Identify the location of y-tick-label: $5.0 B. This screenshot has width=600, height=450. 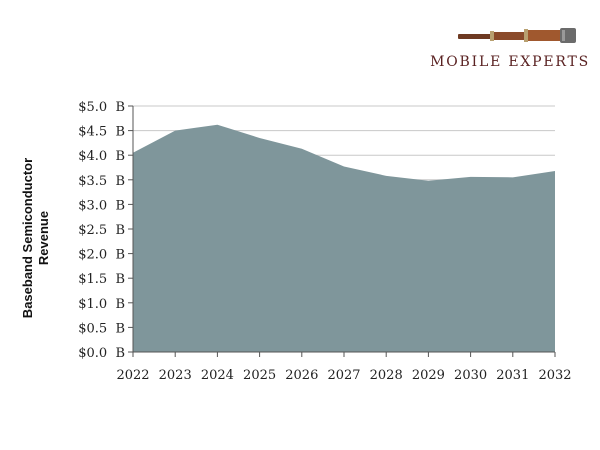
(101, 107).